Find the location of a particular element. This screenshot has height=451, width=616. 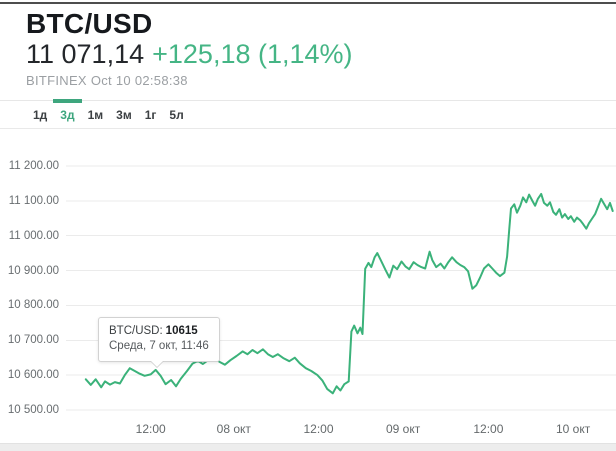

x-axis-label: 08 окт is located at coordinates (233, 429).